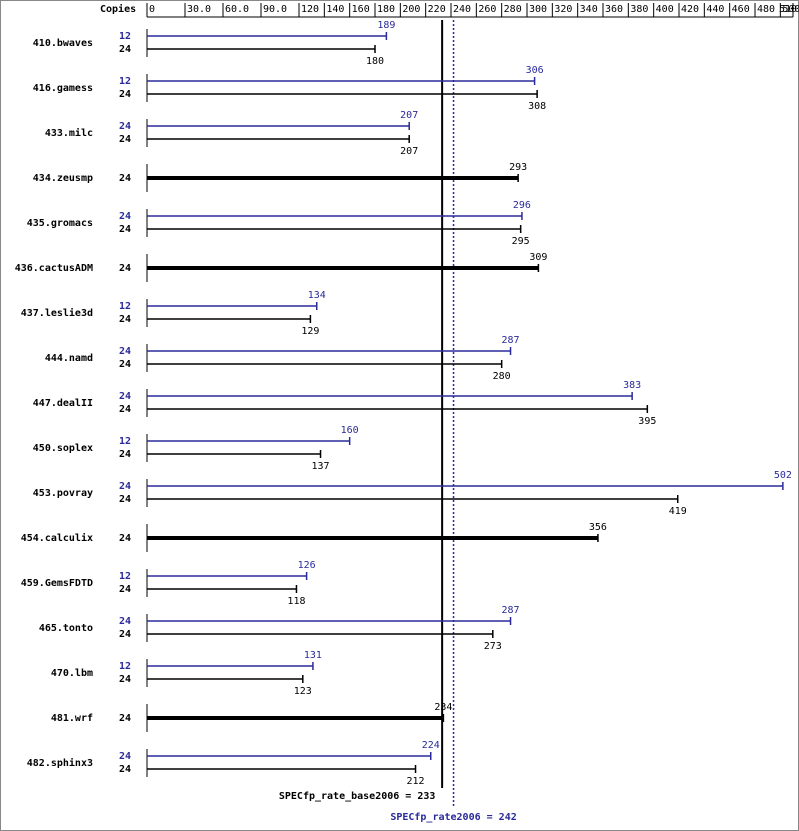 The width and height of the screenshot is (799, 831). I want to click on x-tick-label: 320, so click(563, 9).